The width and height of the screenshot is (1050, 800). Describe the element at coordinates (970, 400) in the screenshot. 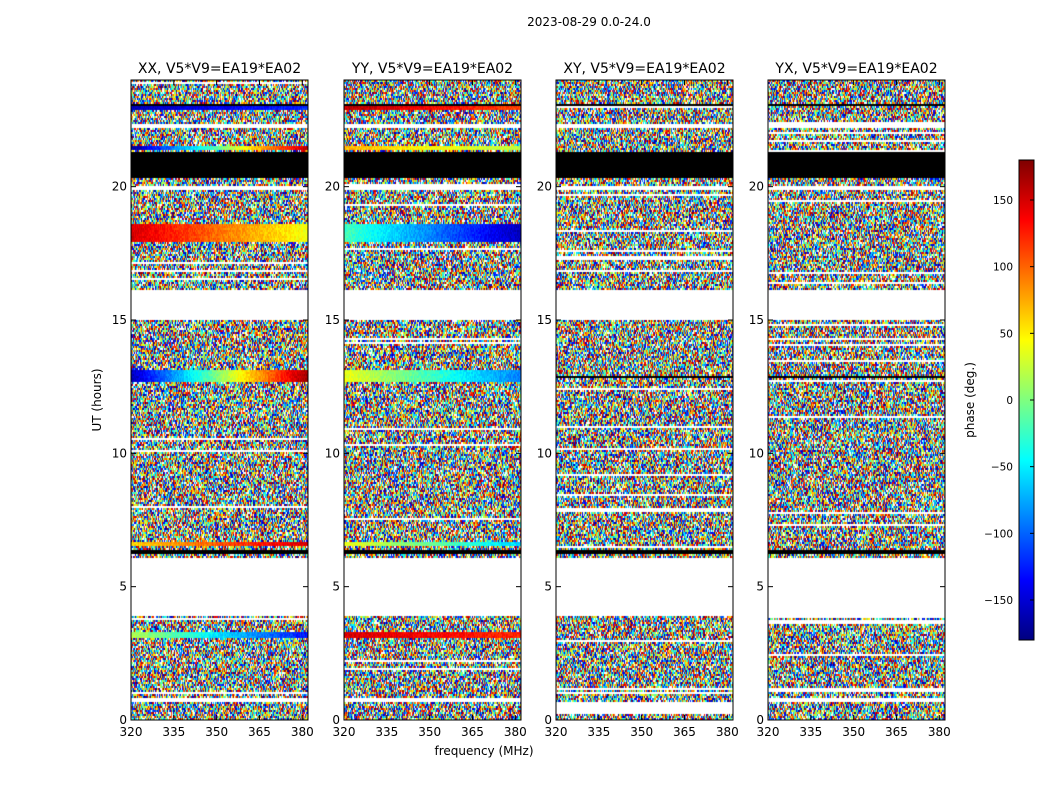

I see `colorbar-label: phase (deg.)` at that location.